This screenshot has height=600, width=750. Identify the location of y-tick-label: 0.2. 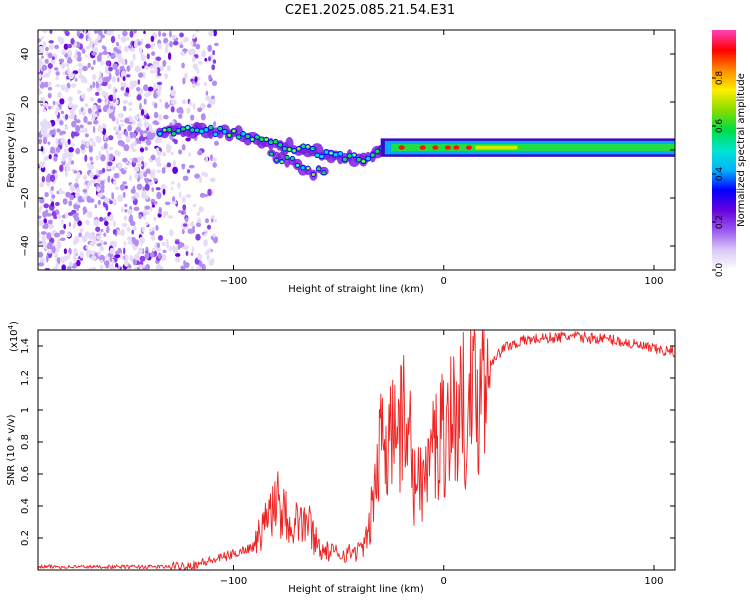
(25, 538).